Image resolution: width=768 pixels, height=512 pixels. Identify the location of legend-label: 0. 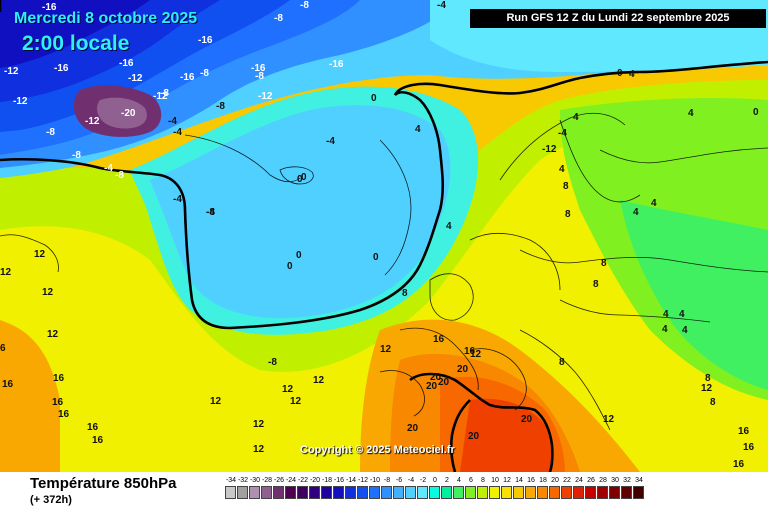
(435, 480).